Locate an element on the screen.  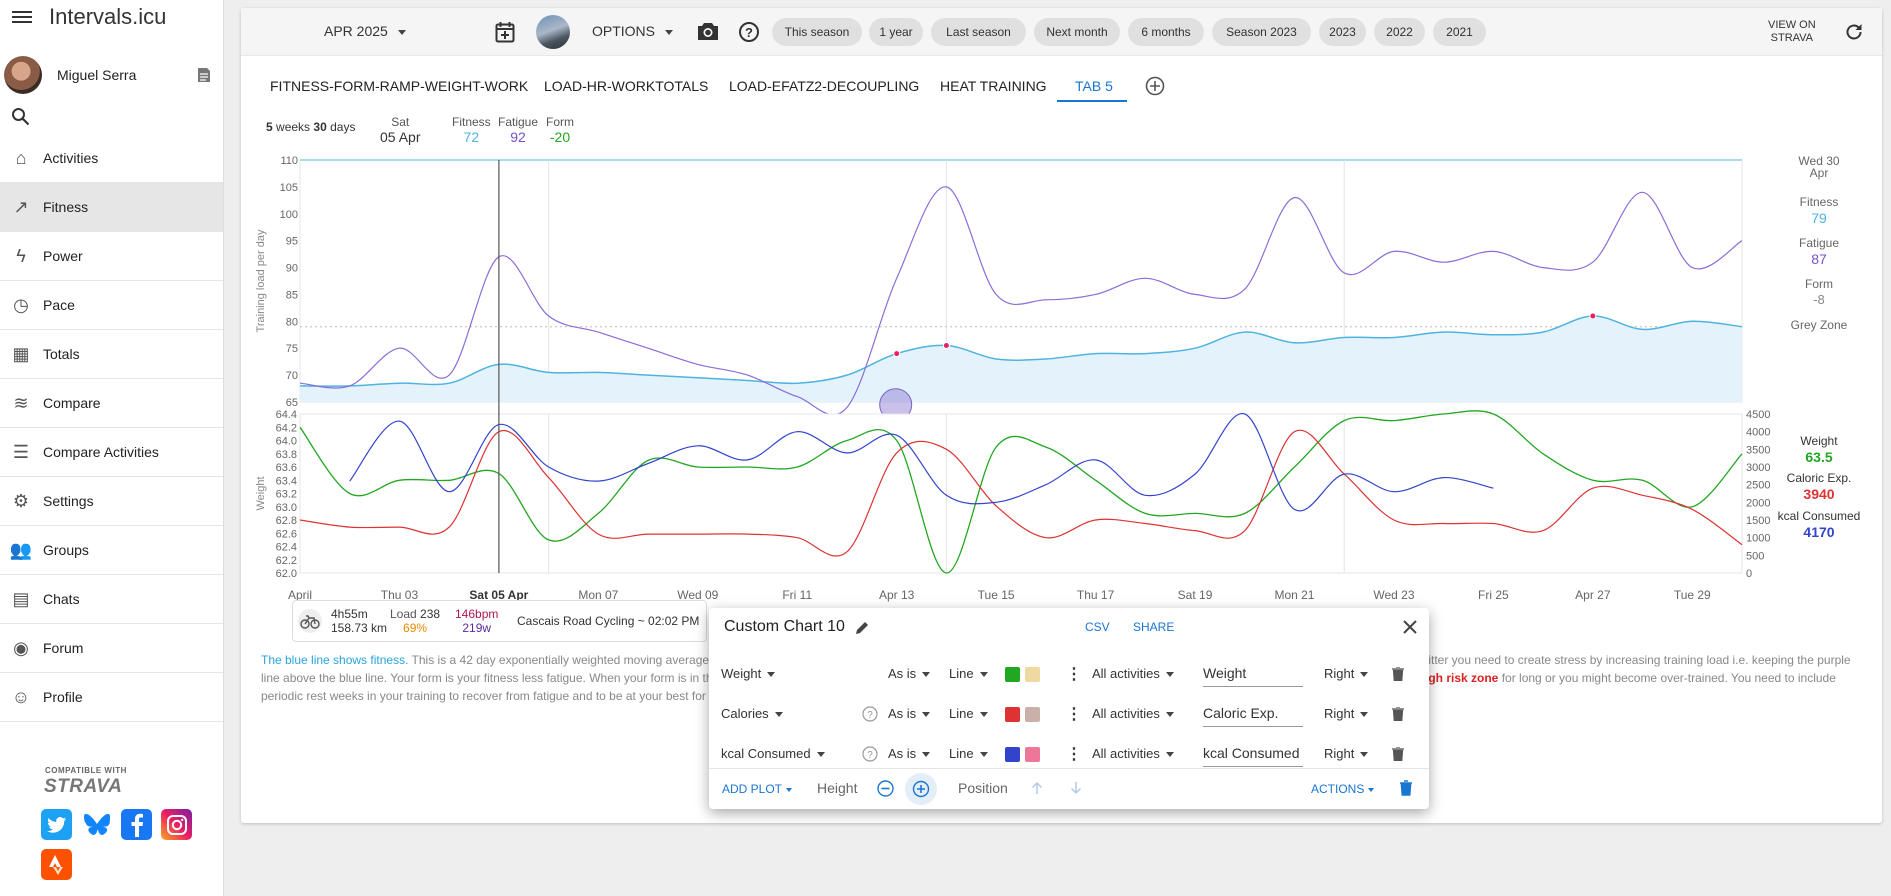
avatar is located at coordinates (23, 75).